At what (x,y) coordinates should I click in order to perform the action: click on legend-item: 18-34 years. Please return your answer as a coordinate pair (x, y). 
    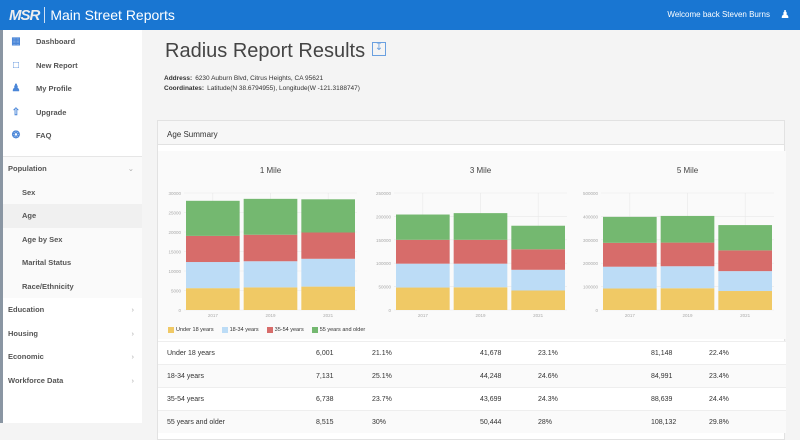
    Looking at the image, I should click on (240, 330).